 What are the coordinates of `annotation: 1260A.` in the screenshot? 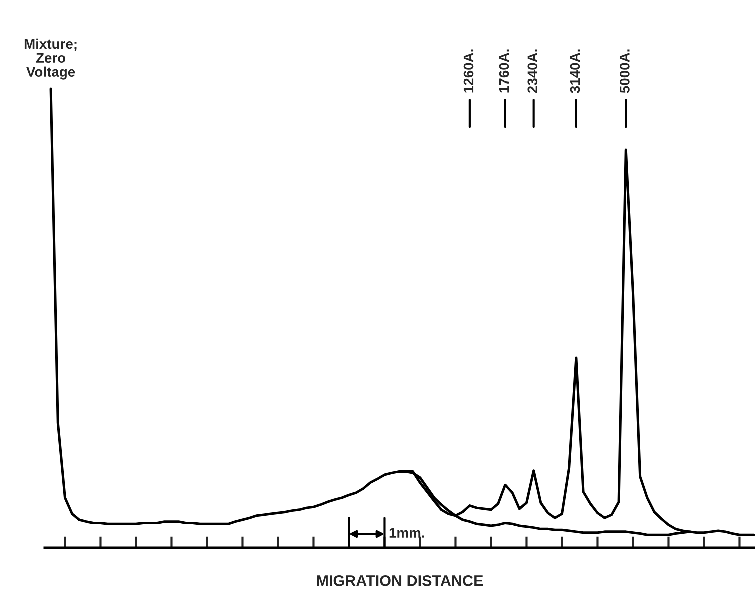 It's located at (469, 71).